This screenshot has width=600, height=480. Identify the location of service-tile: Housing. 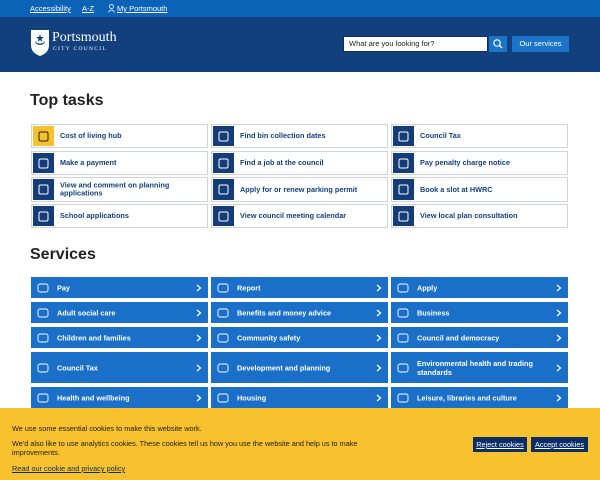
(299, 397).